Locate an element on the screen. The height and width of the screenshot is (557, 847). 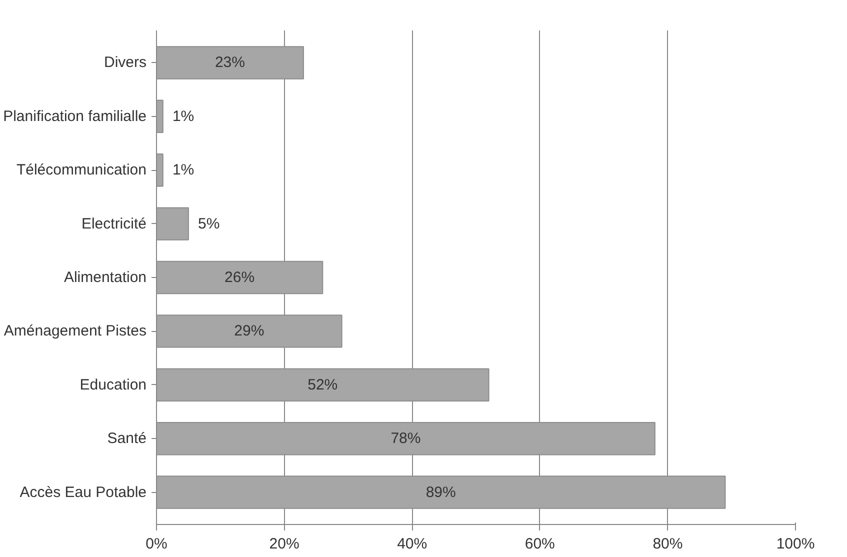
data-label: 52% is located at coordinates (323, 385).